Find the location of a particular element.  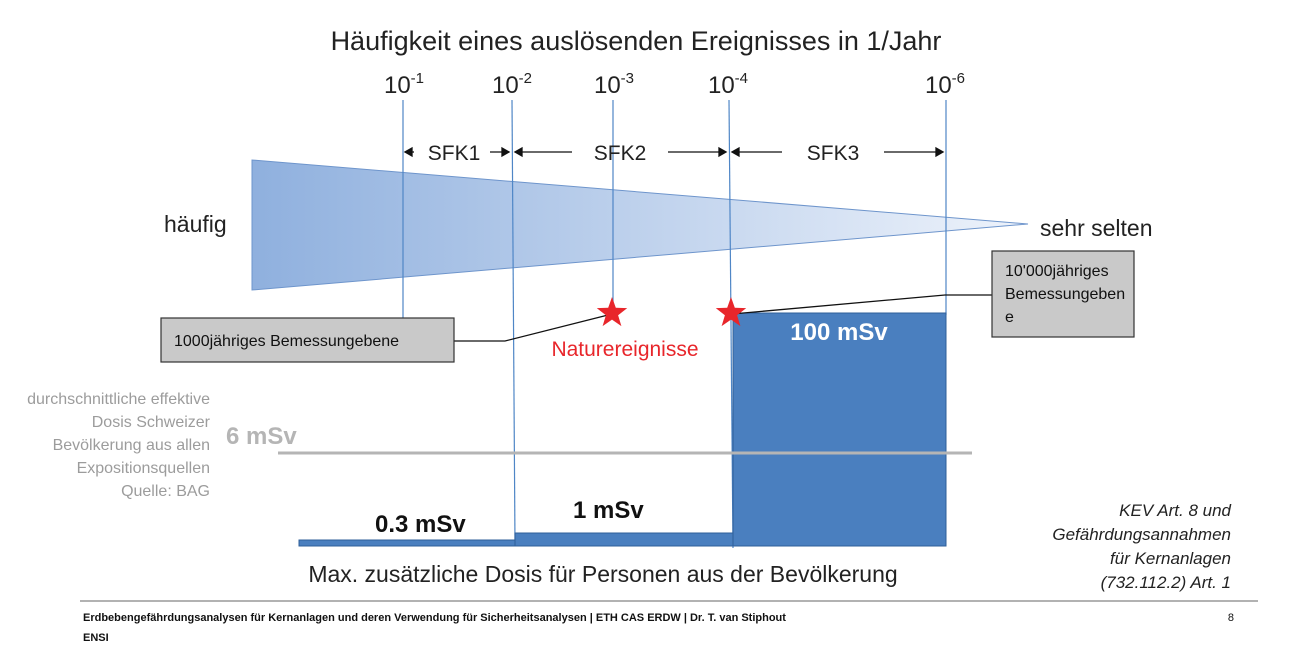

legal-note-line: KEV Art. 8 und is located at coordinates (1175, 510).